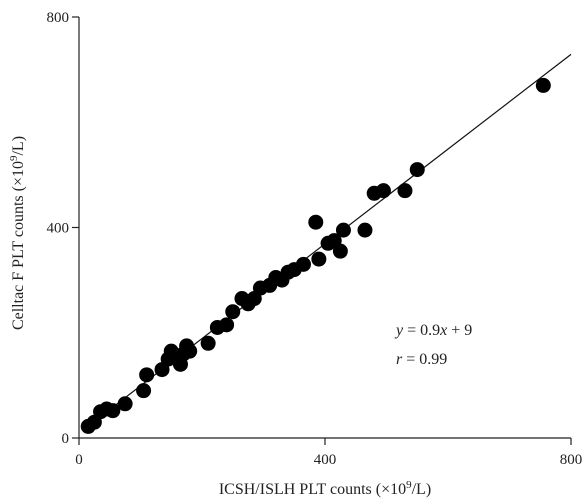 This screenshot has height=499, width=587. Describe the element at coordinates (17, 233) in the screenshot. I see `y-axis-title: Celltac F PLT counts (×109/L)` at that location.